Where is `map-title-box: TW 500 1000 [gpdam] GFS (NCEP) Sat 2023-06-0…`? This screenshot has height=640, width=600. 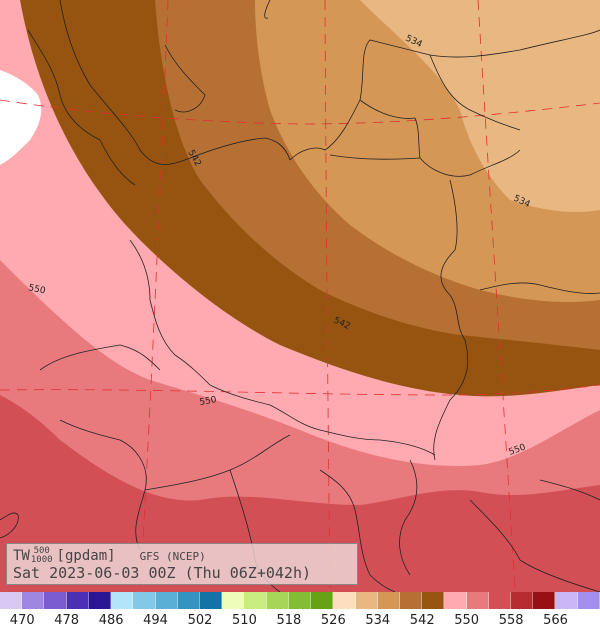
map-title-box: TW 500 1000 [gpdam] GFS (NCEP) Sat 2023-06-0… is located at coordinates (182, 564).